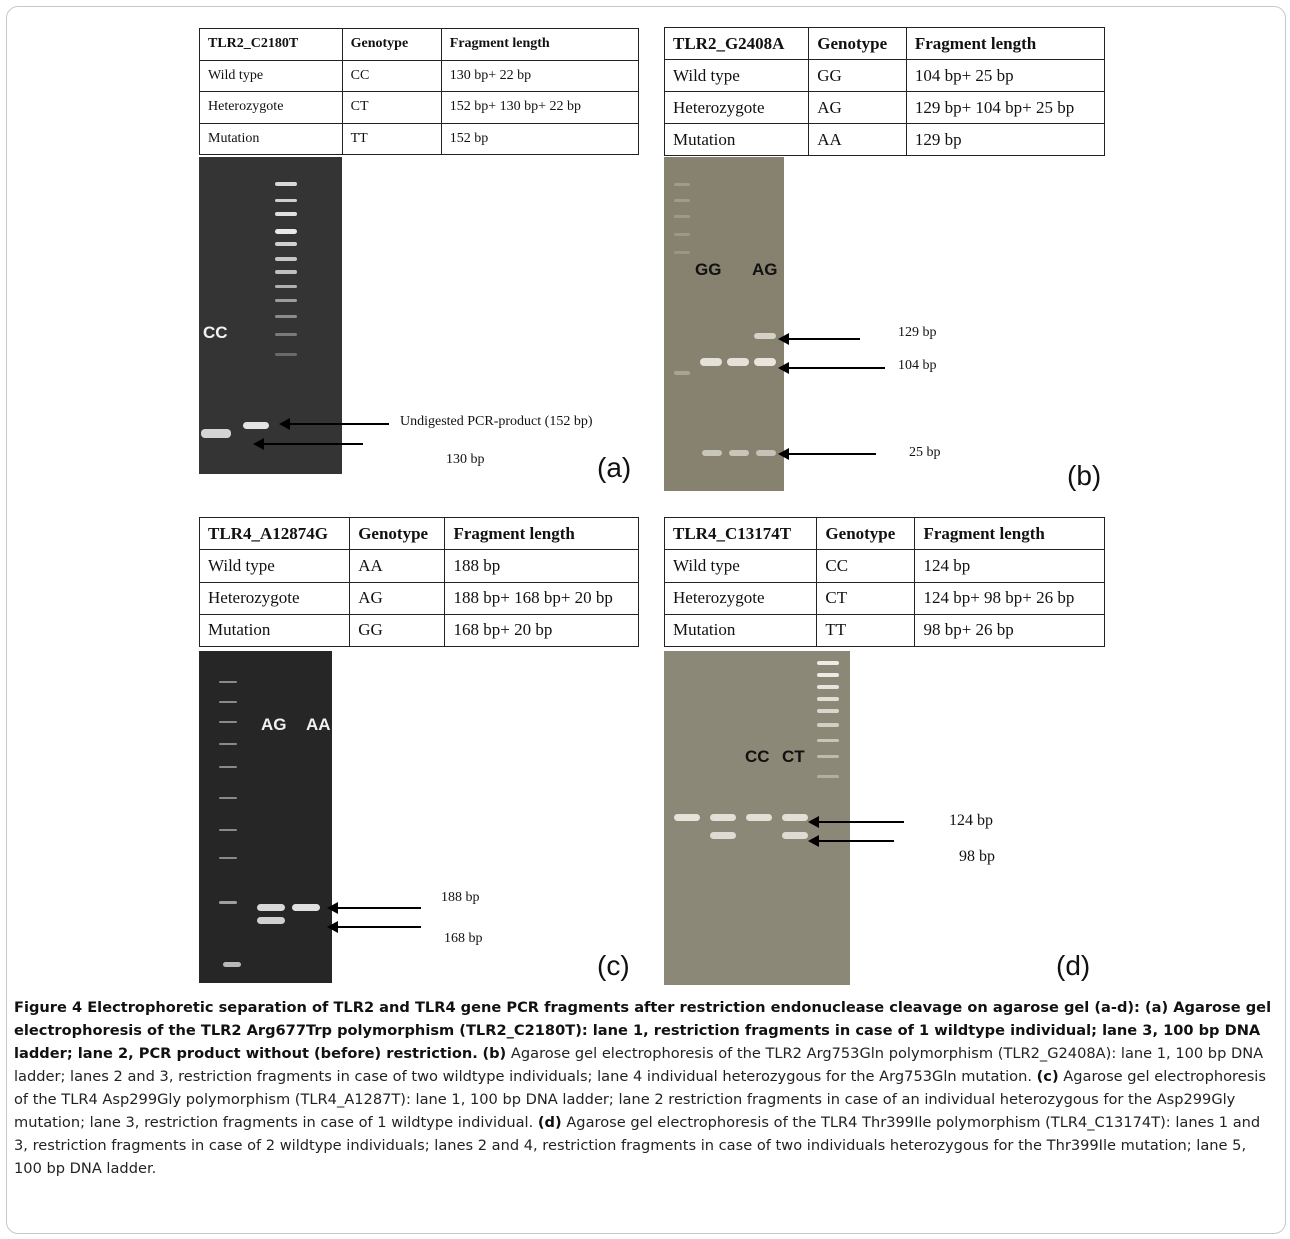 This screenshot has height=1239, width=1290. I want to click on table-cell: AG, so click(397, 598).